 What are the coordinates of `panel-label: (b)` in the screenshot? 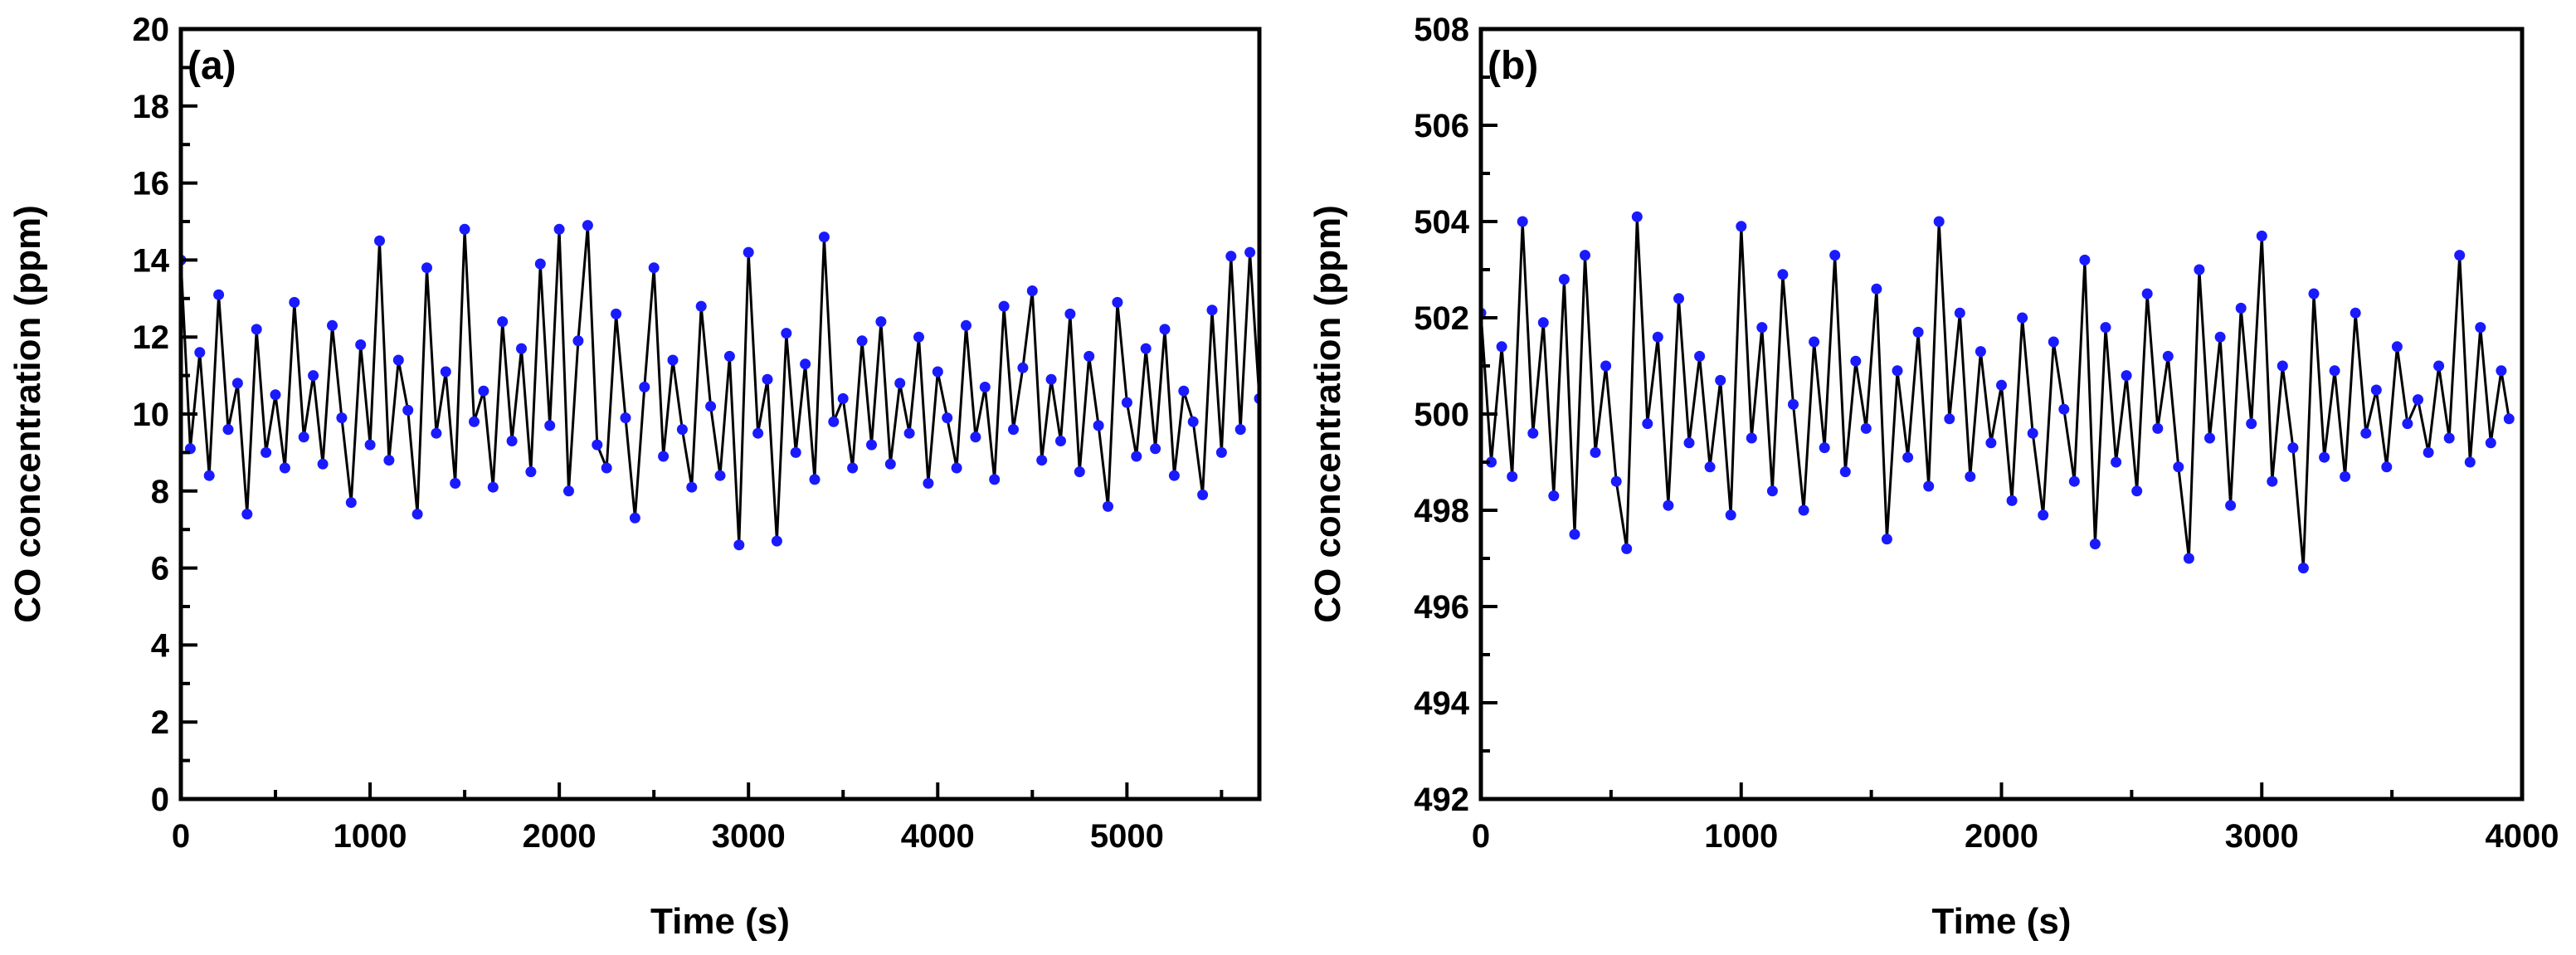 It's located at (1513, 66).